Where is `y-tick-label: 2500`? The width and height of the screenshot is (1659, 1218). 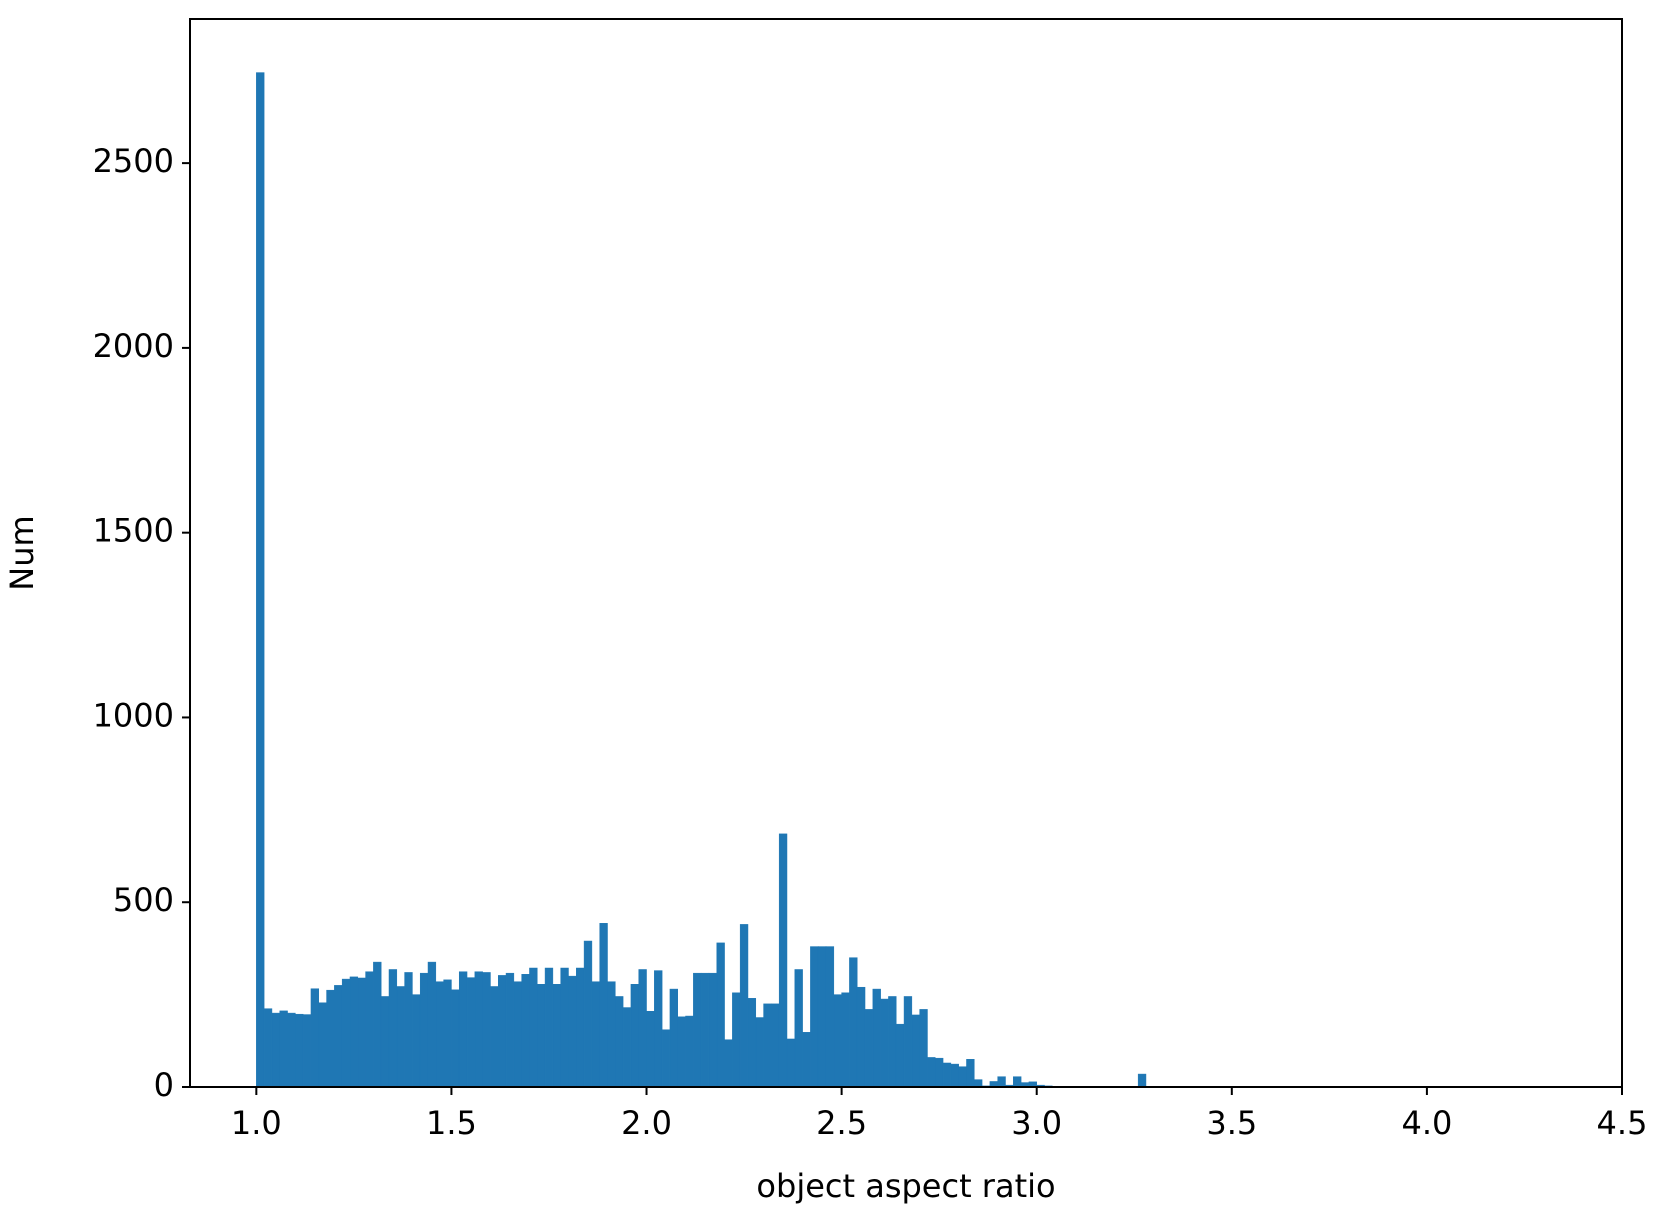 y-tick-label: 2500 is located at coordinates (133, 161).